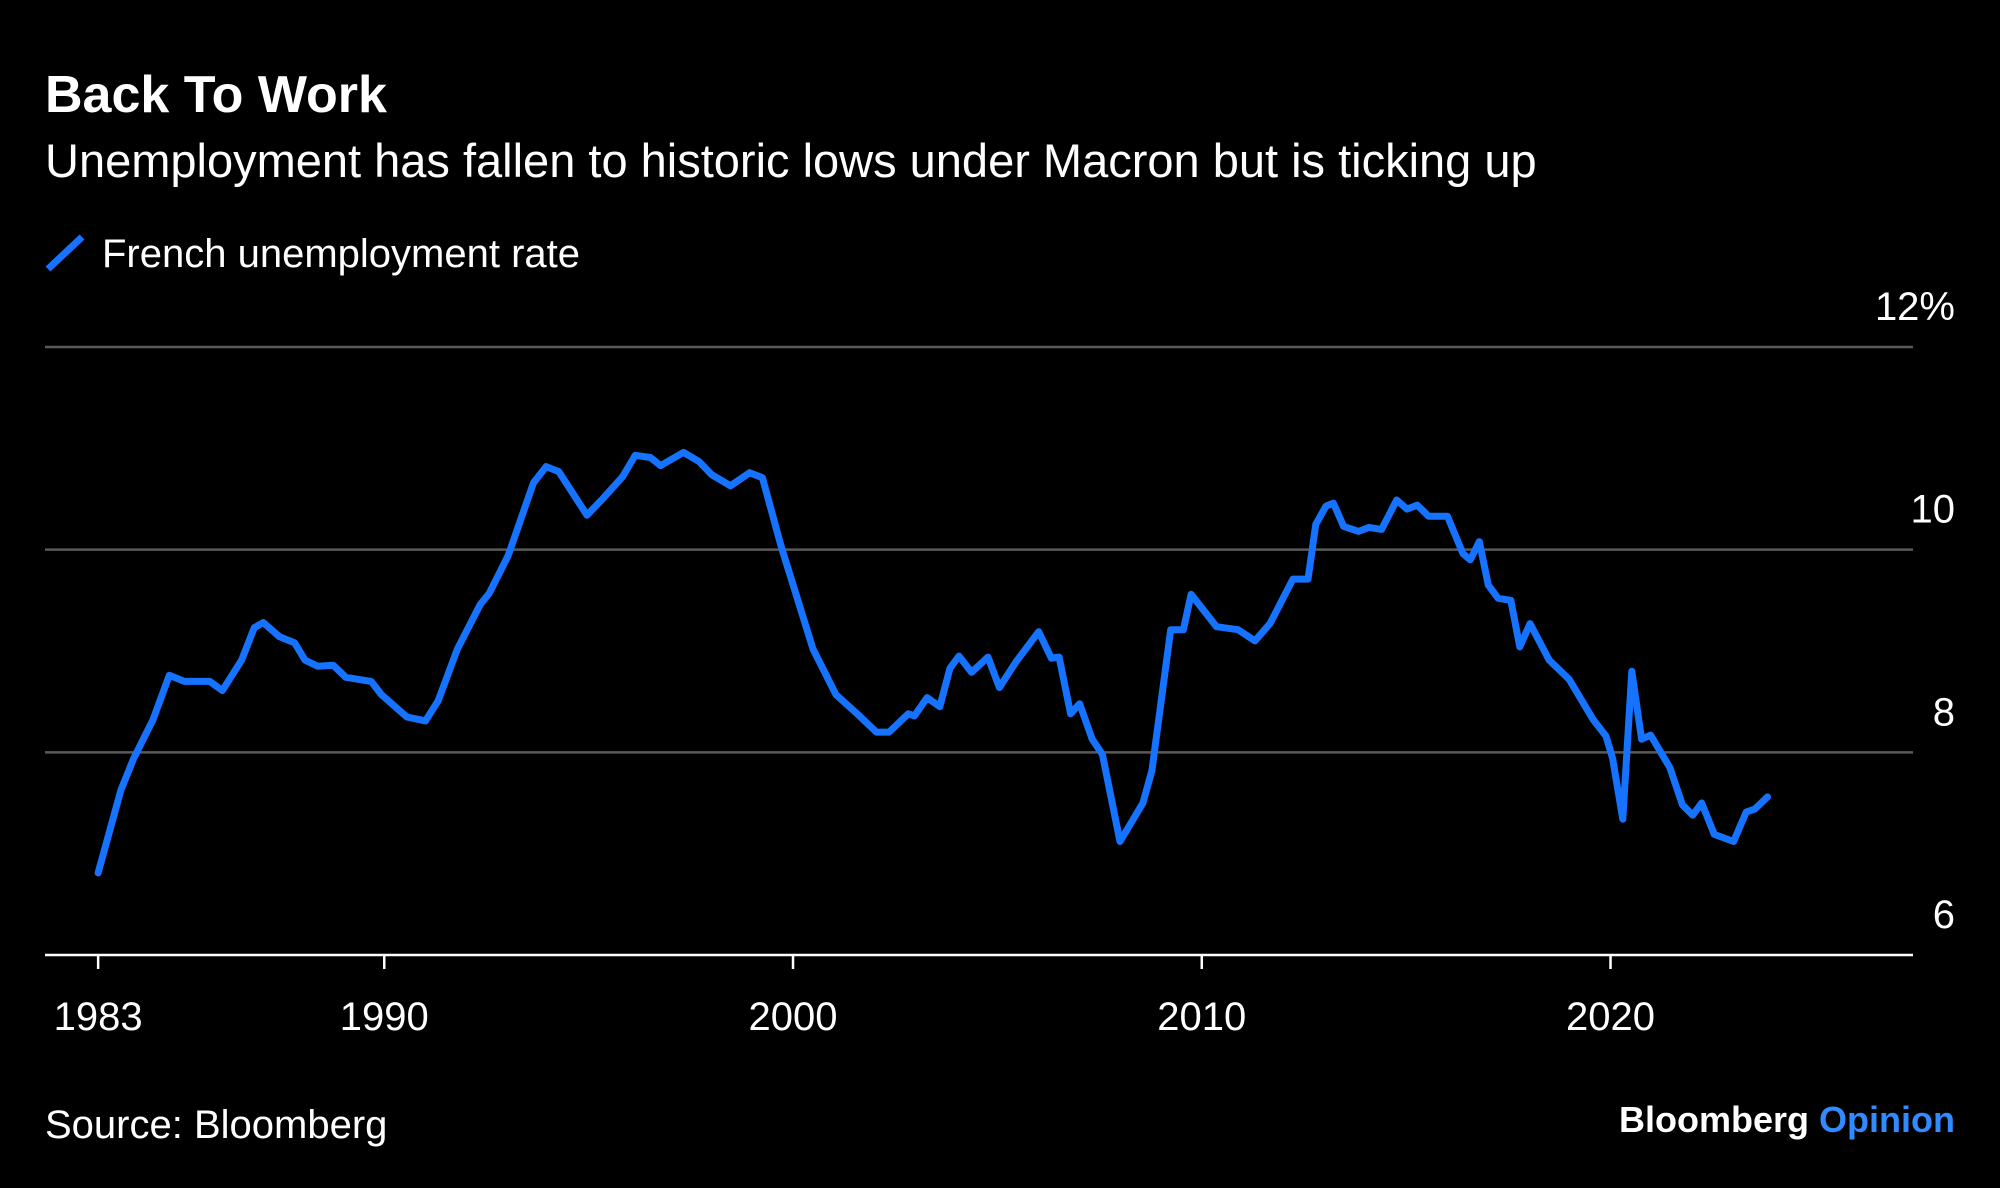 This screenshot has height=1188, width=2000. Describe the element at coordinates (1915, 307) in the screenshot. I see `y-tick-label: 12%` at that location.